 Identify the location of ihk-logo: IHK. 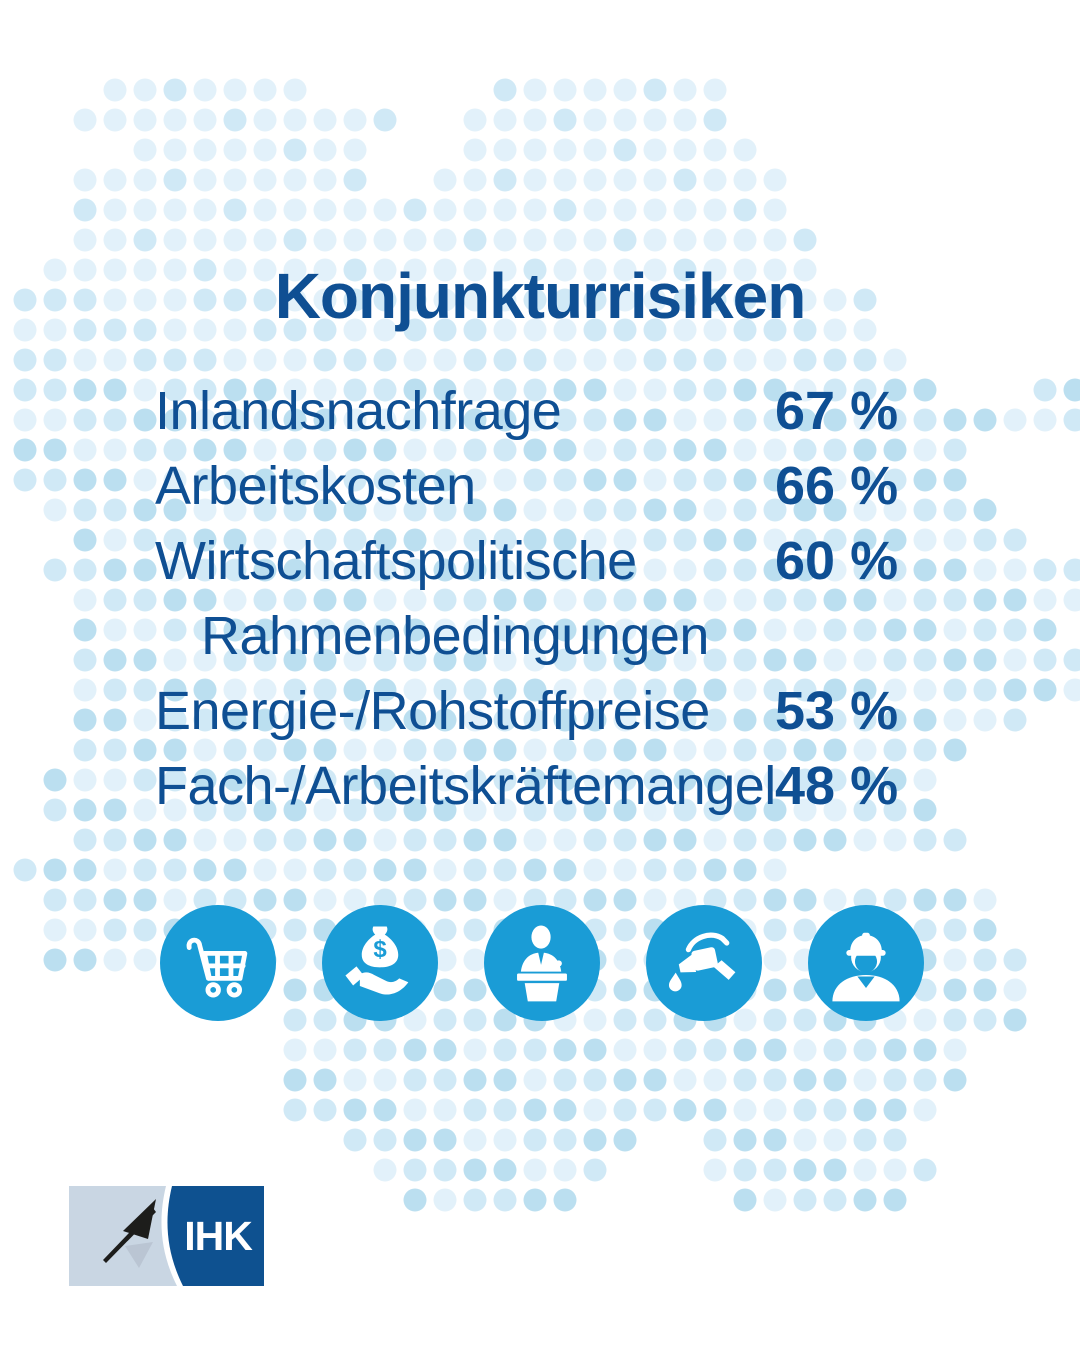
(166, 1236).